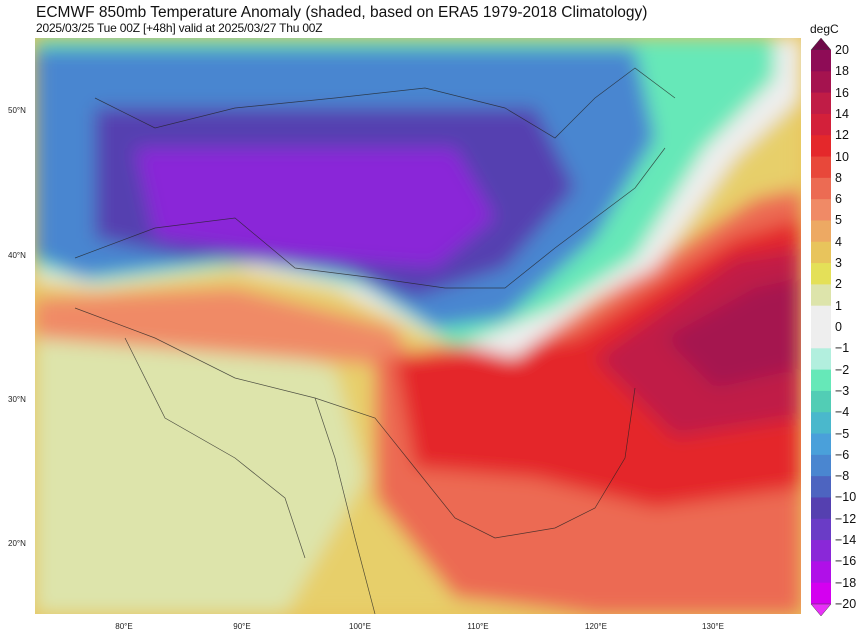 The height and width of the screenshot is (638, 863). What do you see at coordinates (838, 327) in the screenshot?
I see `colorbar-tick-label: 0` at bounding box center [838, 327].